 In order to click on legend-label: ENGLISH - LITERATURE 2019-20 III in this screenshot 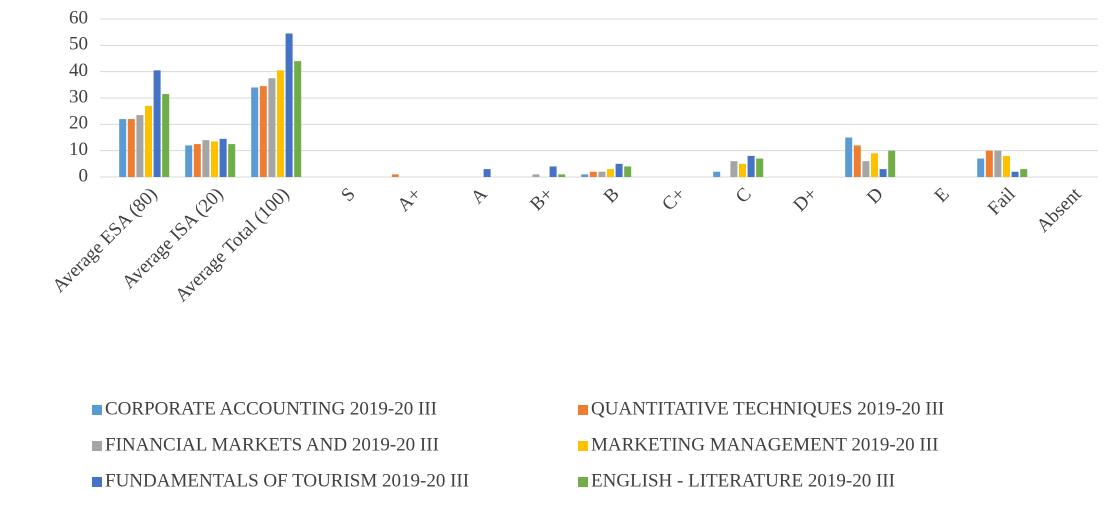, I will do `click(743, 480)`.